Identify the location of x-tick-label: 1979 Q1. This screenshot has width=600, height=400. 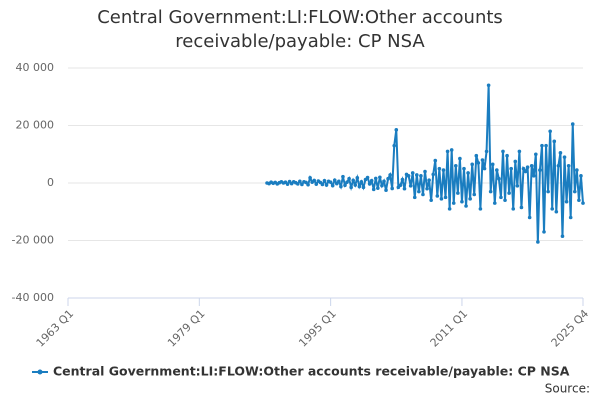
(186, 328).